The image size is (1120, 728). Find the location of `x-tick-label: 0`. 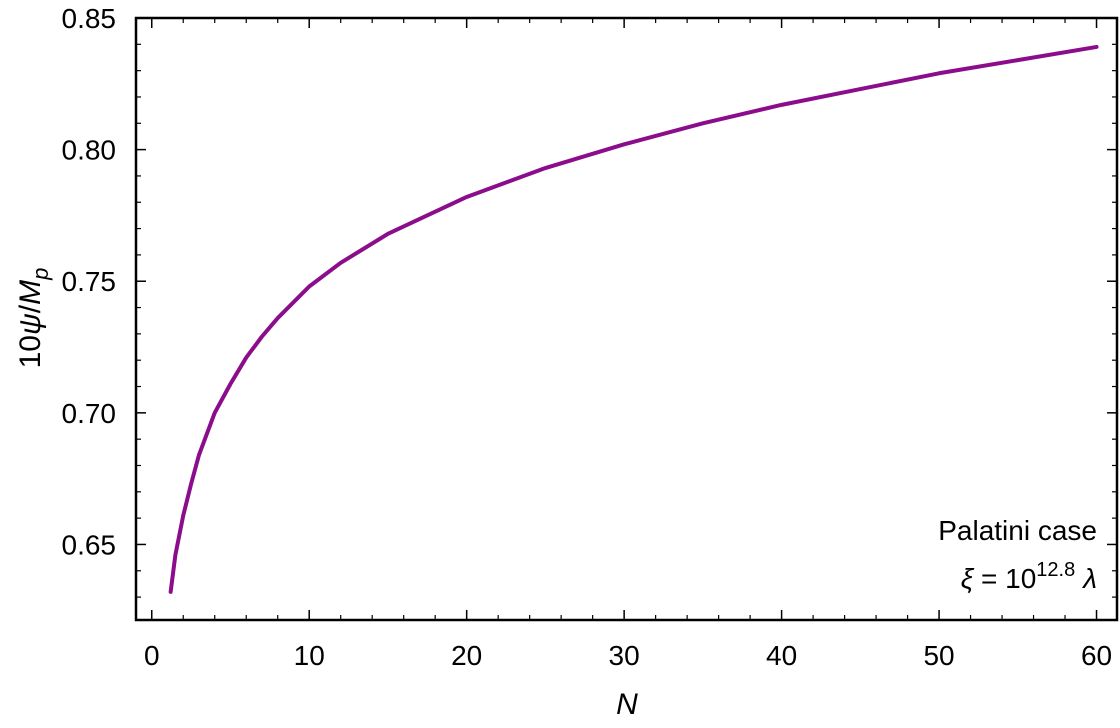

x-tick-label: 0 is located at coordinates (152, 655).